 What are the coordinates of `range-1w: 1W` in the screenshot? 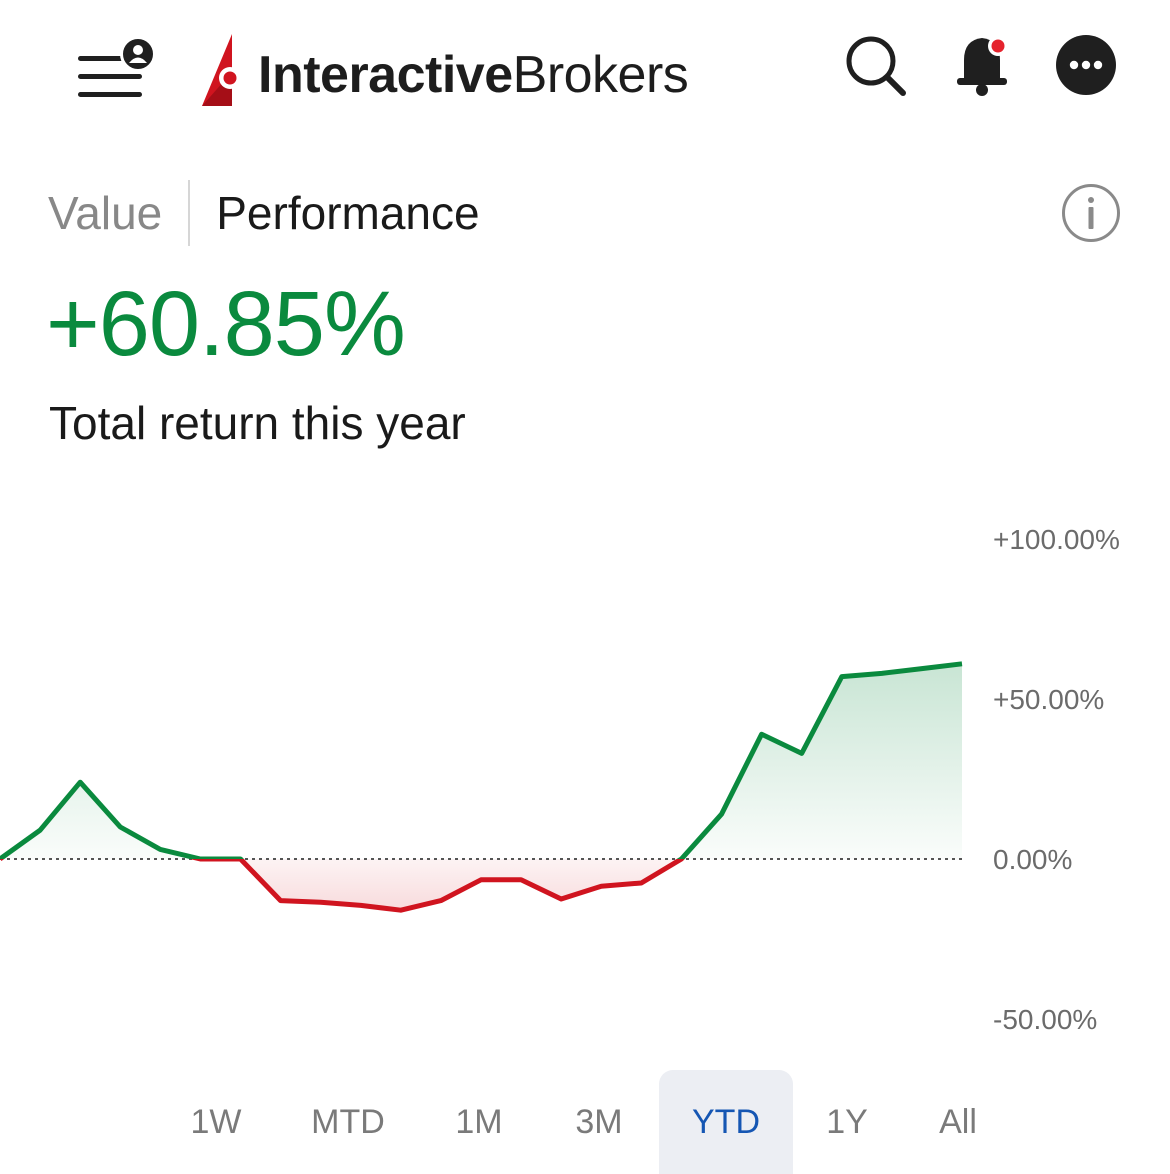 It's located at (216, 1121).